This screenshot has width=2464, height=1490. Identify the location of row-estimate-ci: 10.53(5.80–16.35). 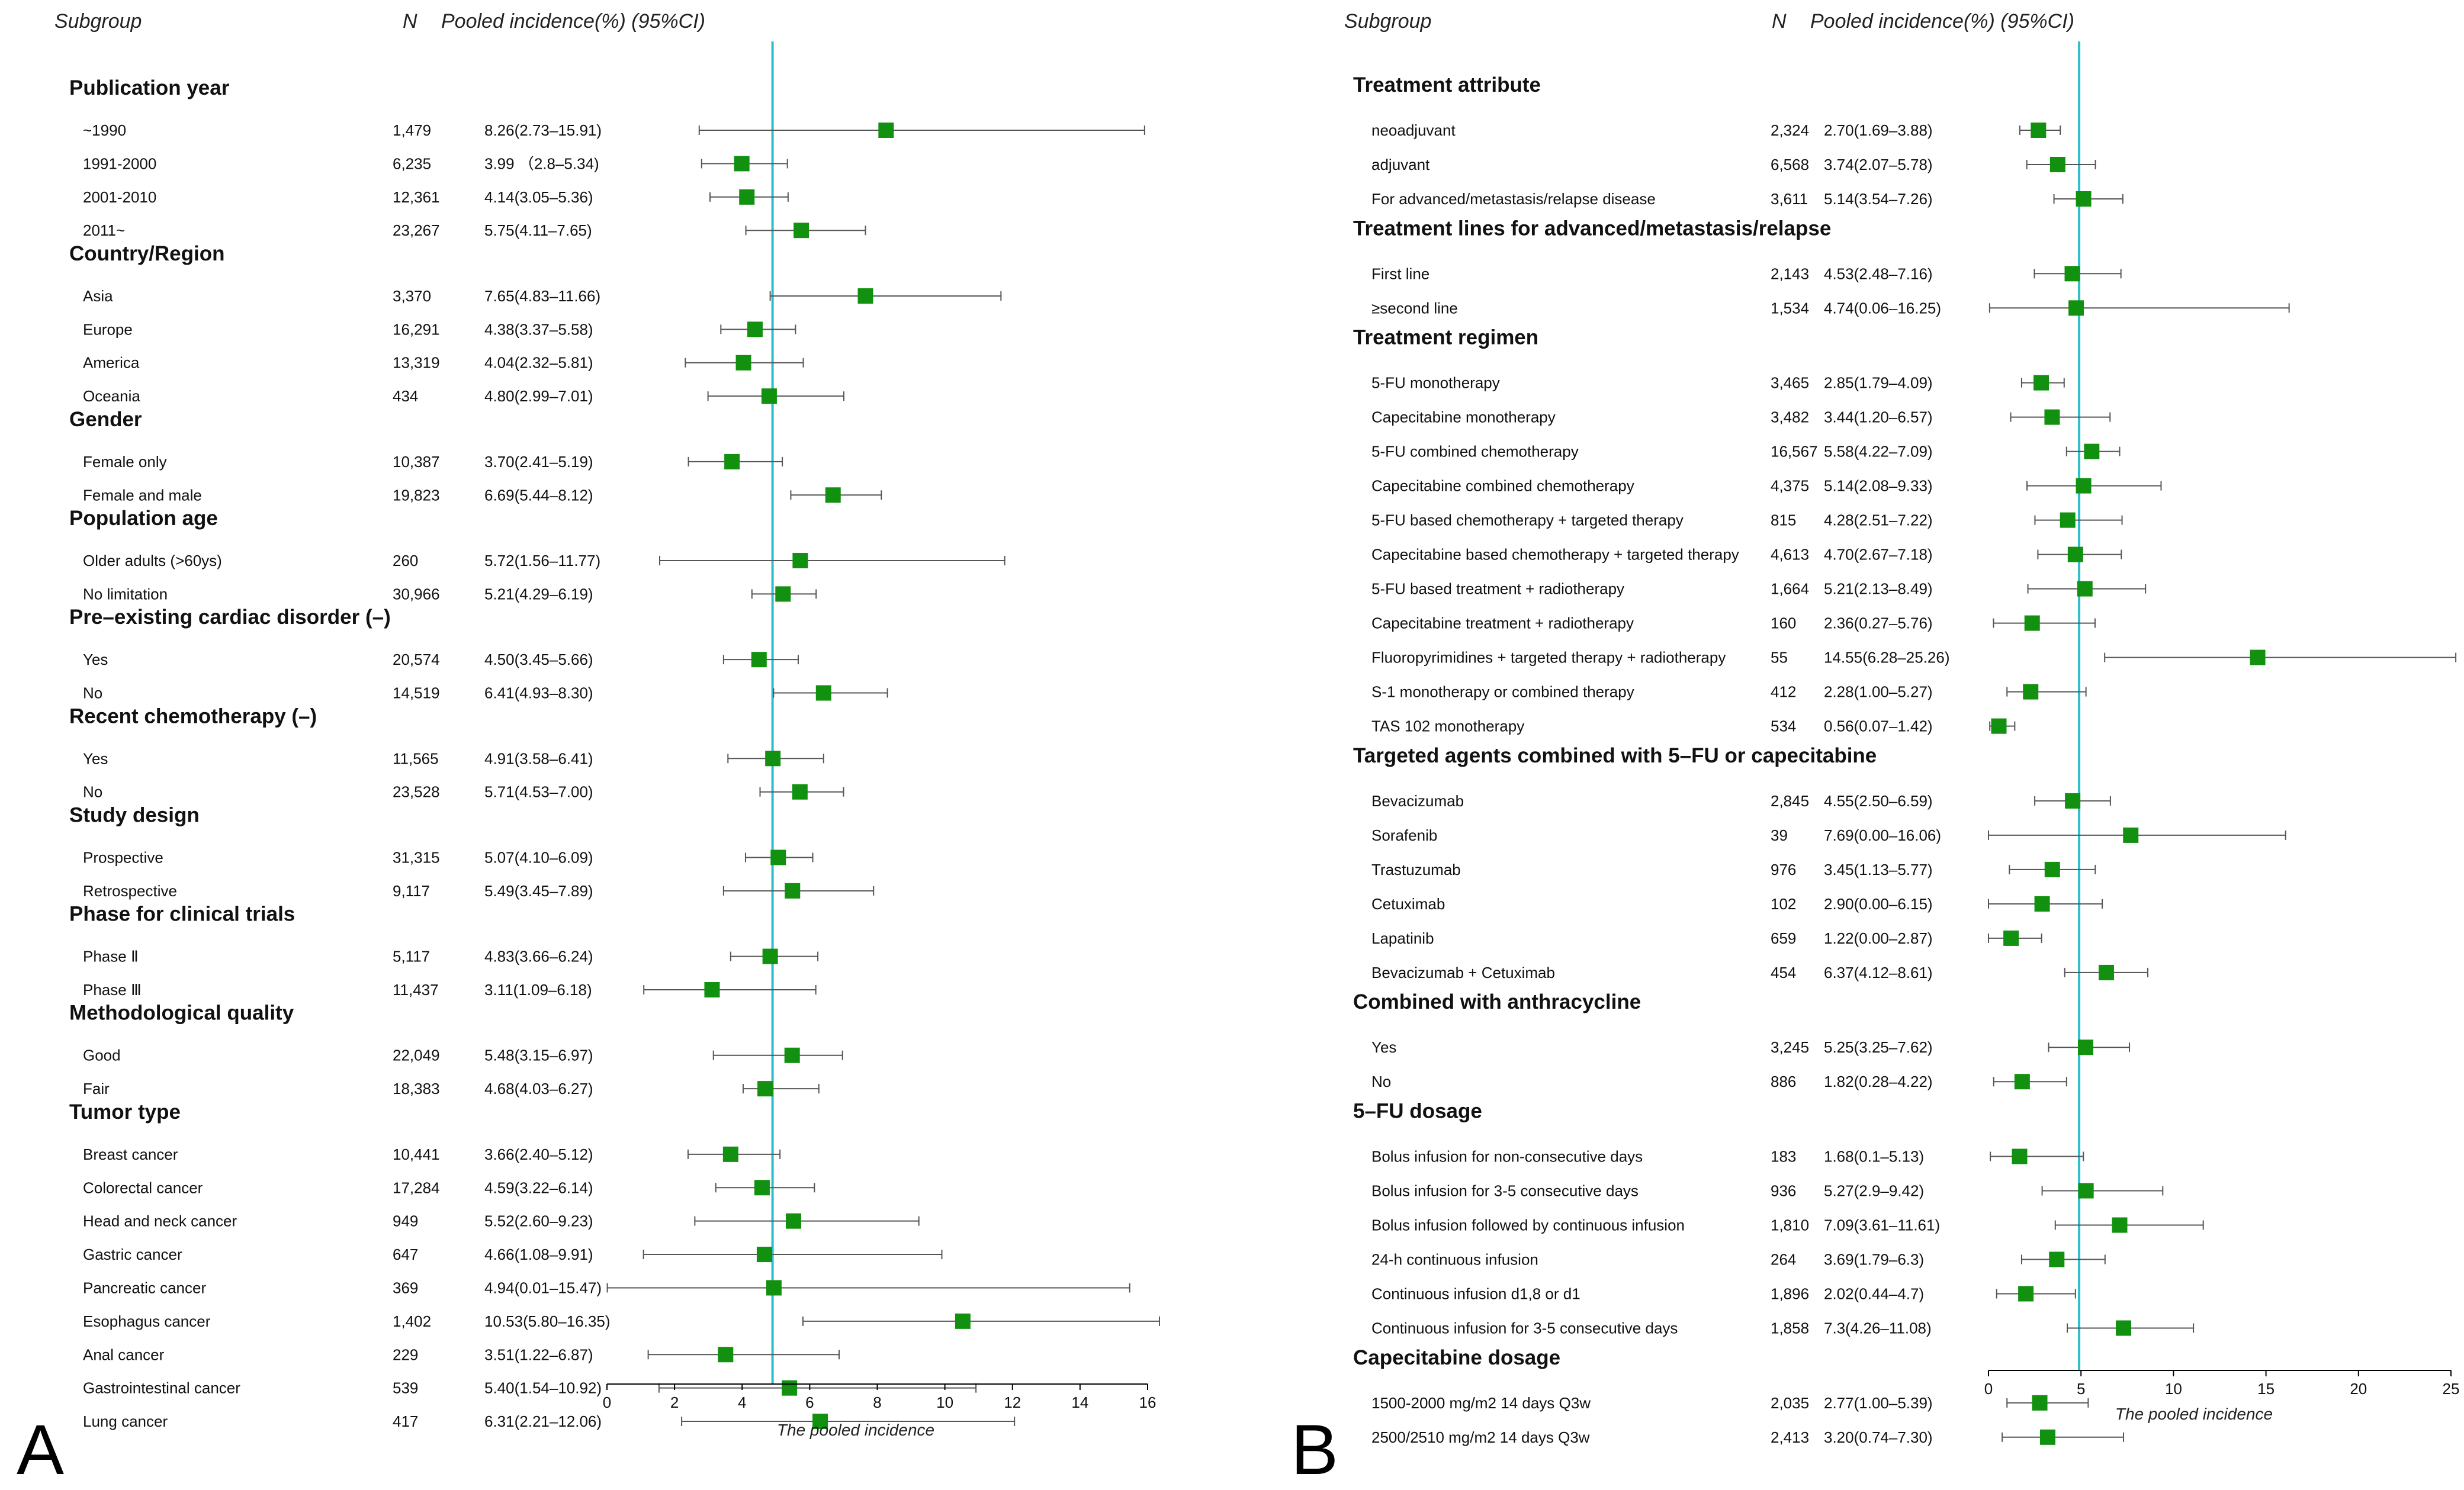
(547, 1321).